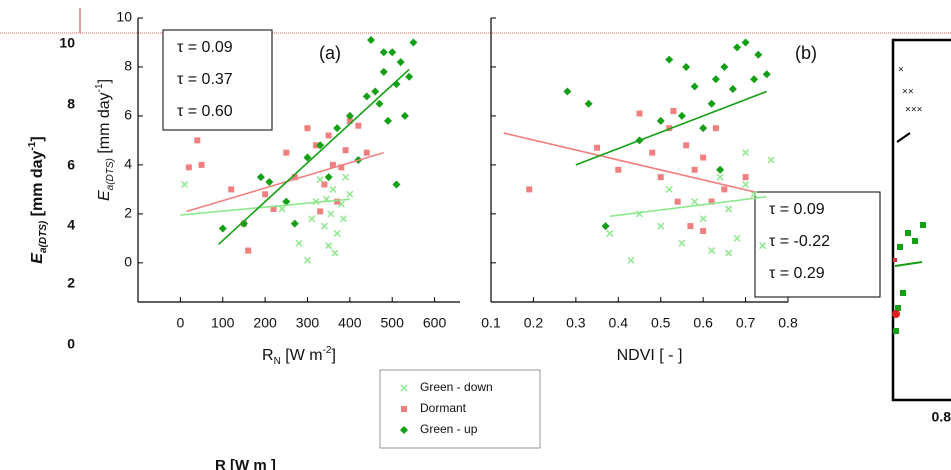 Image resolution: width=951 pixels, height=470 pixels. I want to click on legend-label: Dormant, so click(443, 408).